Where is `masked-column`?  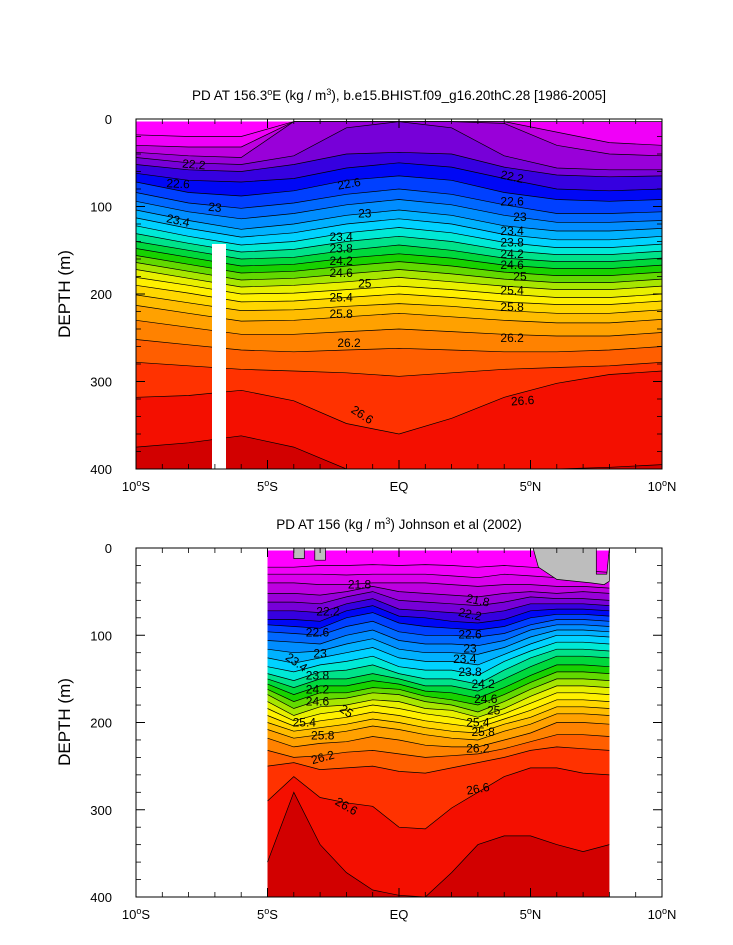 masked-column is located at coordinates (219, 356).